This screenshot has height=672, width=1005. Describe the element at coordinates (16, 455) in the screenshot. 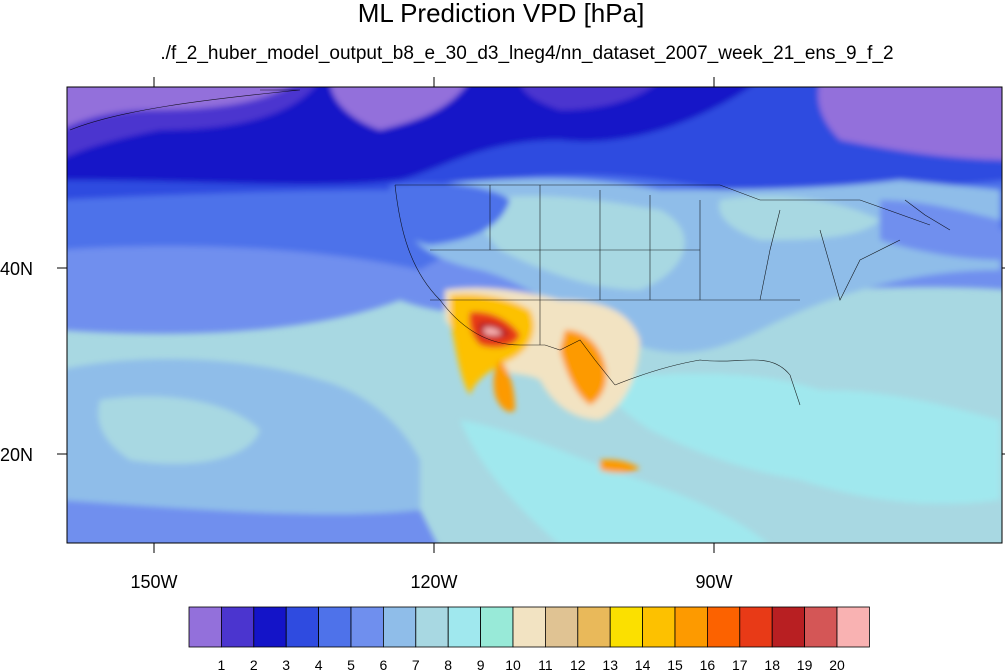

I see `y-tick-label-20n: 20N` at that location.